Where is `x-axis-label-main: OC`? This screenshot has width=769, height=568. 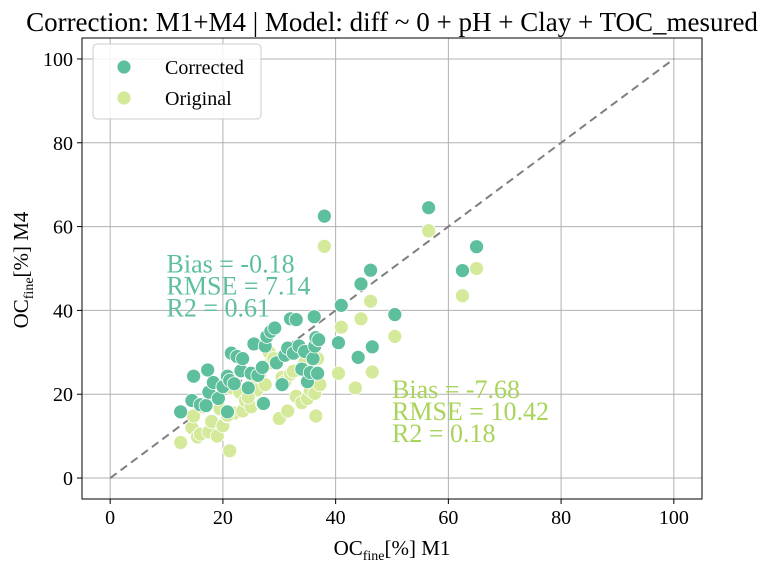
x-axis-label-main: OC is located at coordinates (348, 548).